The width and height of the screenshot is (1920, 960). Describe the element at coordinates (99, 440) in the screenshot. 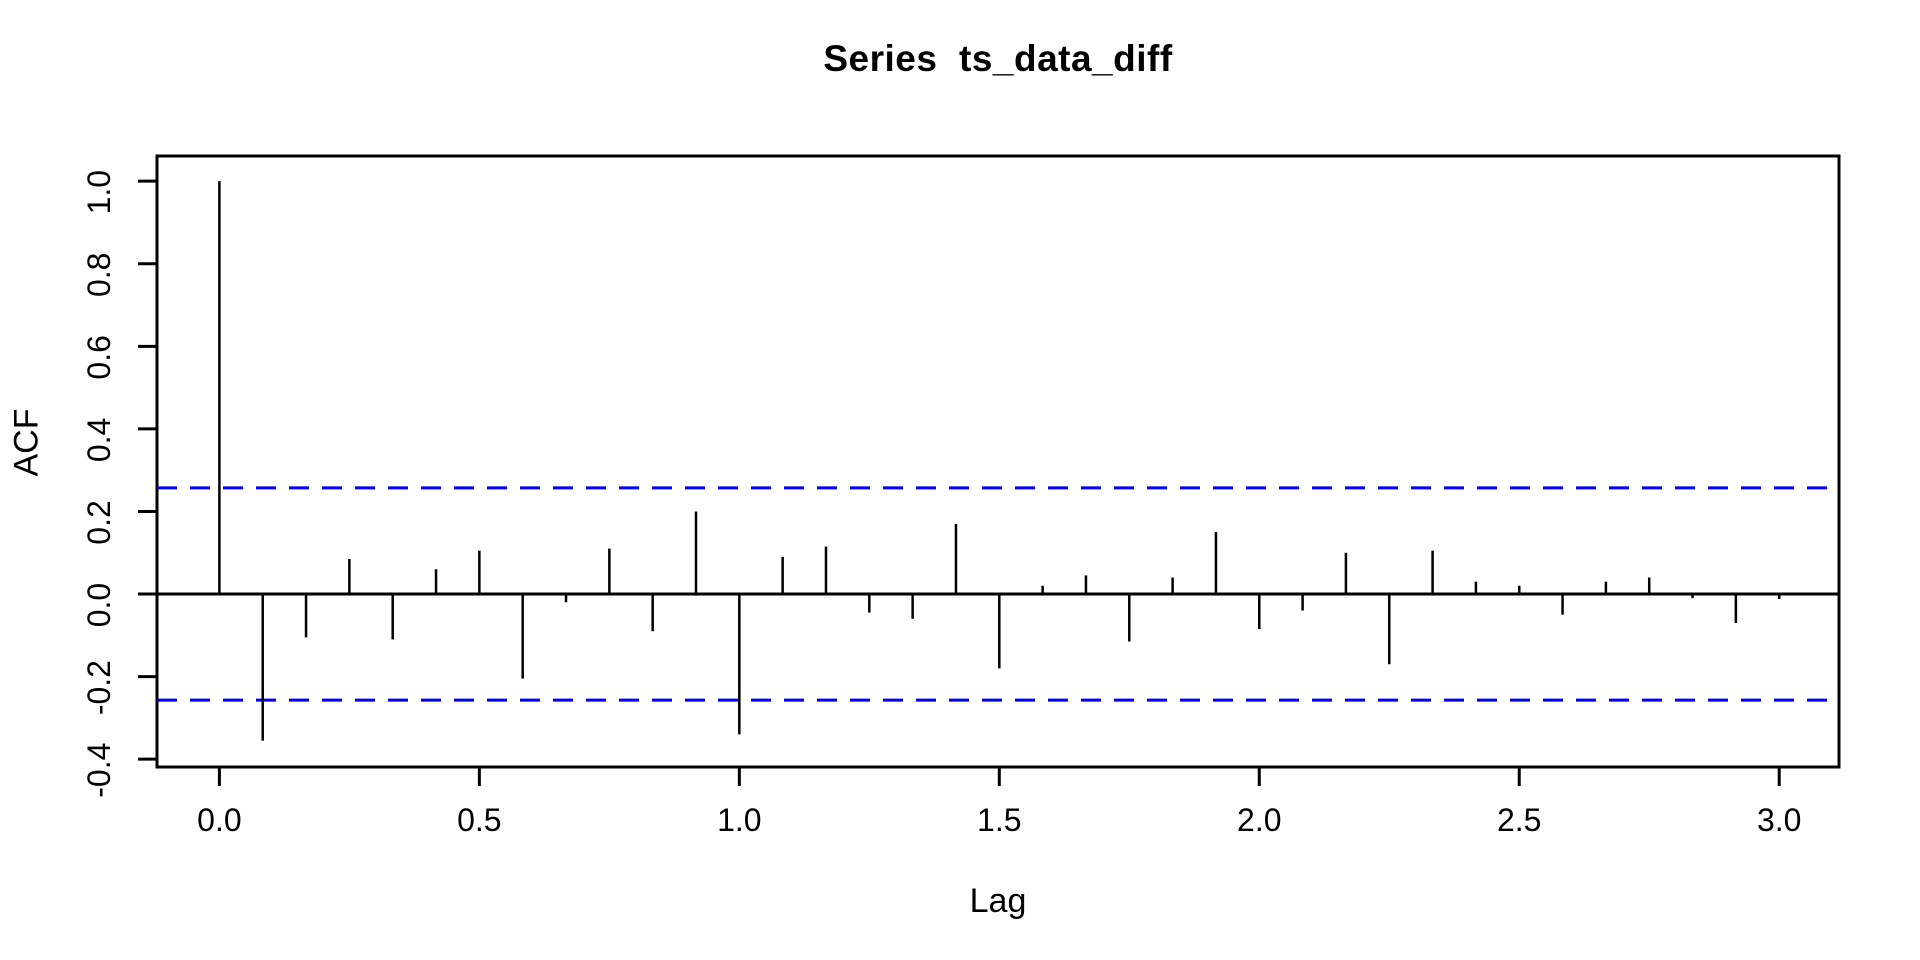

I see `y-tick-label: 0.4` at that location.